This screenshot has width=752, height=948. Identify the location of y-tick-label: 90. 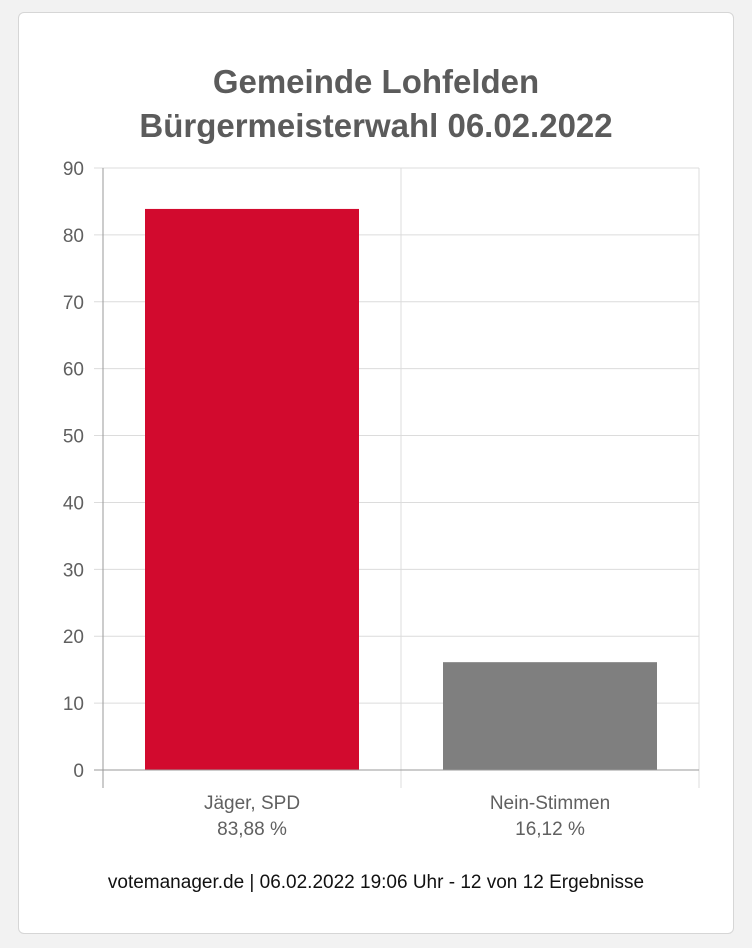
(73, 169).